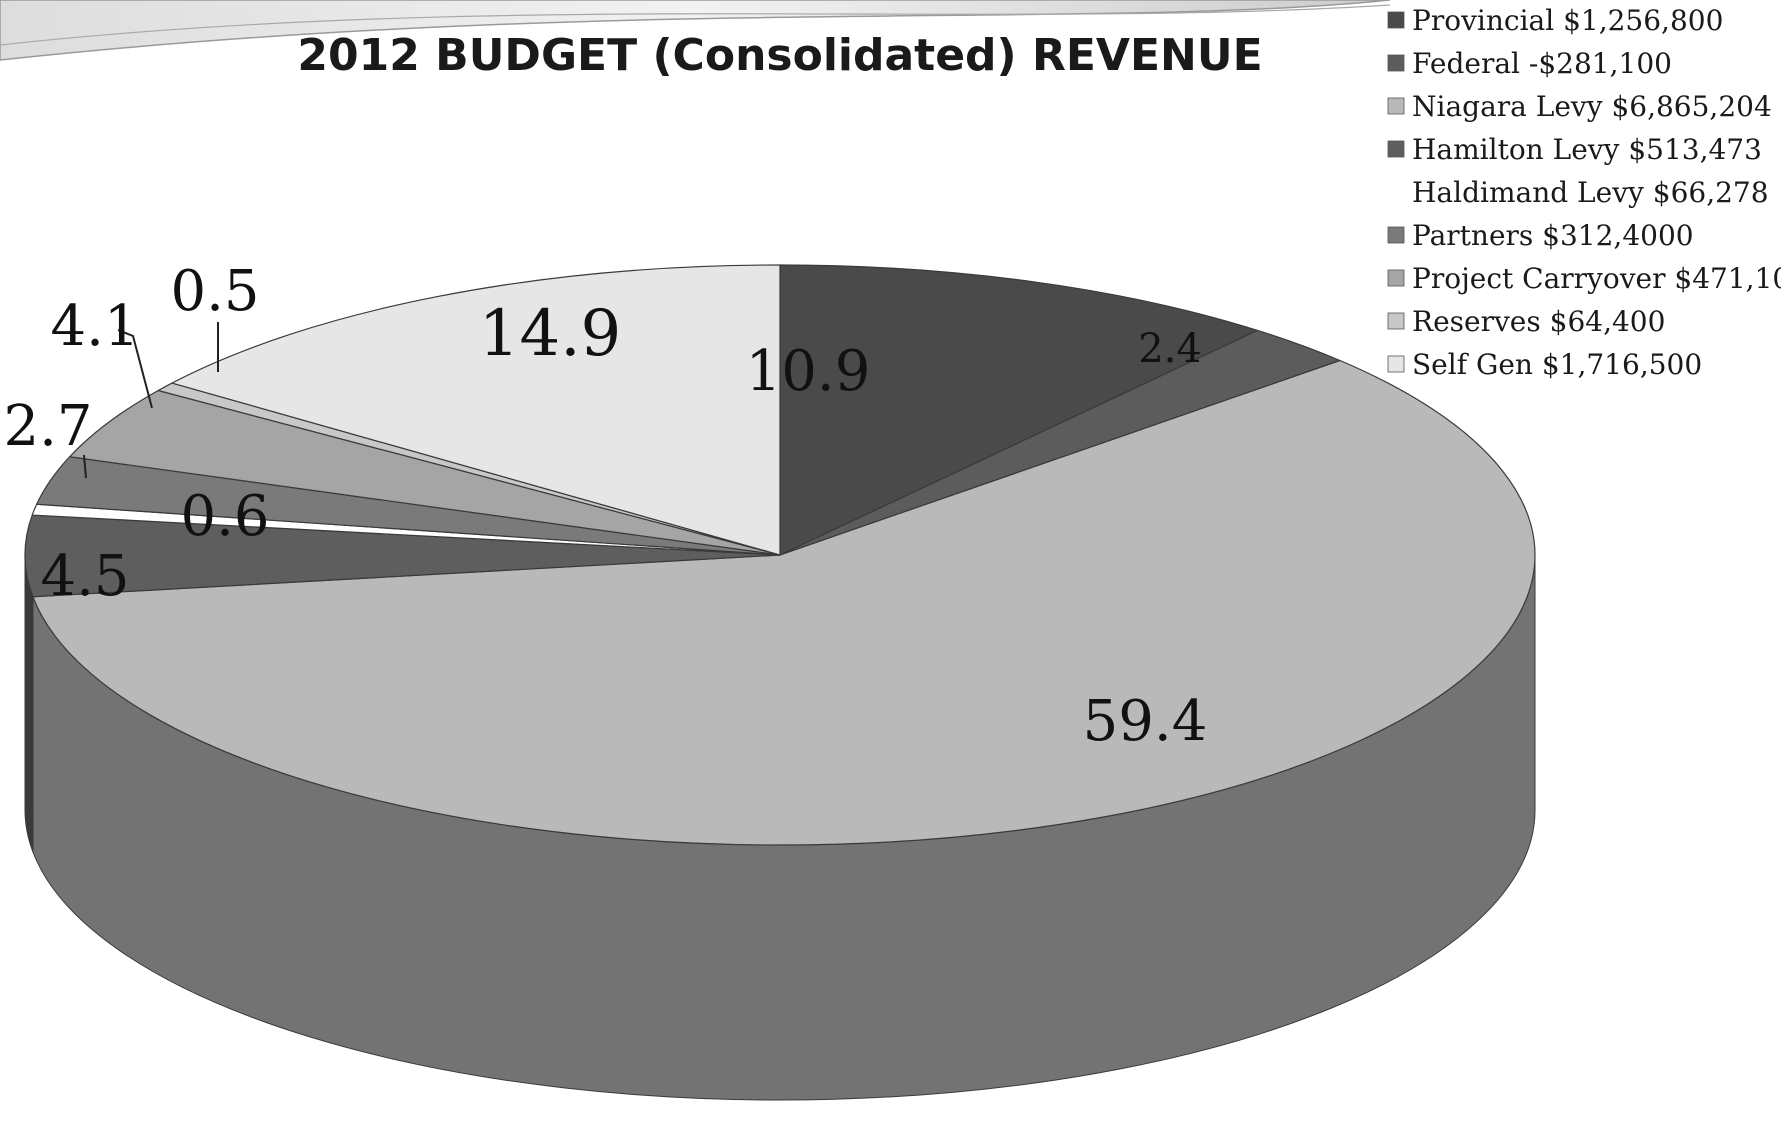  I want to click on background-swoosh-line, so click(695, 25).